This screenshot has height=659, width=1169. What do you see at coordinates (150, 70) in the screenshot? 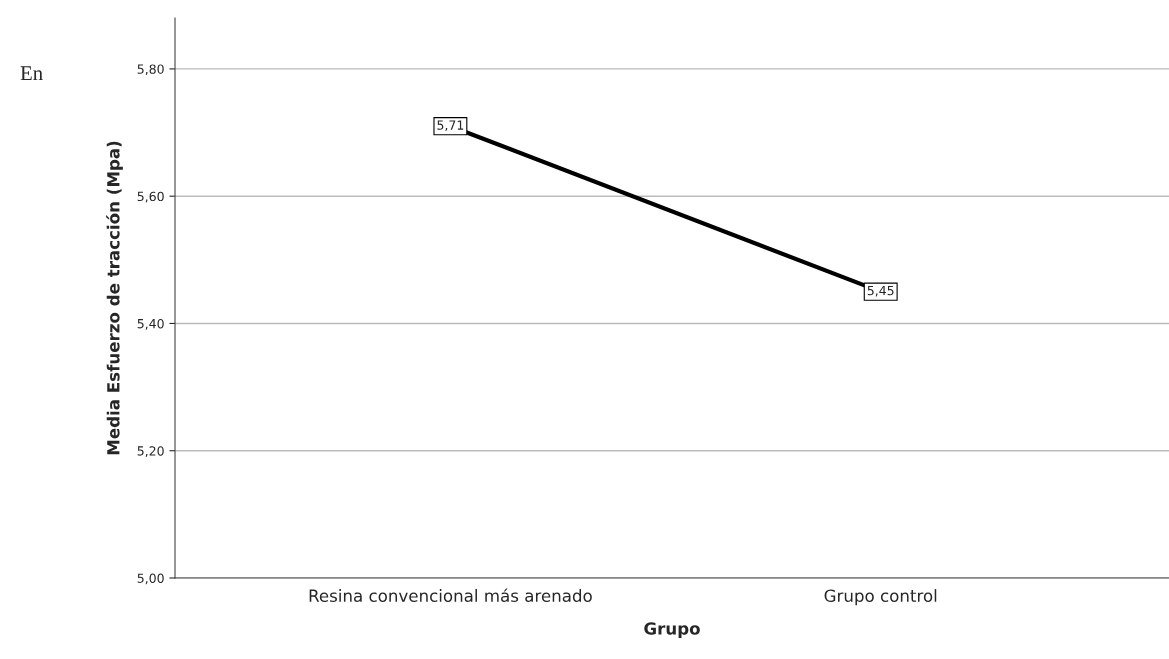
I see `y-tick-label: 5,80` at bounding box center [150, 70].